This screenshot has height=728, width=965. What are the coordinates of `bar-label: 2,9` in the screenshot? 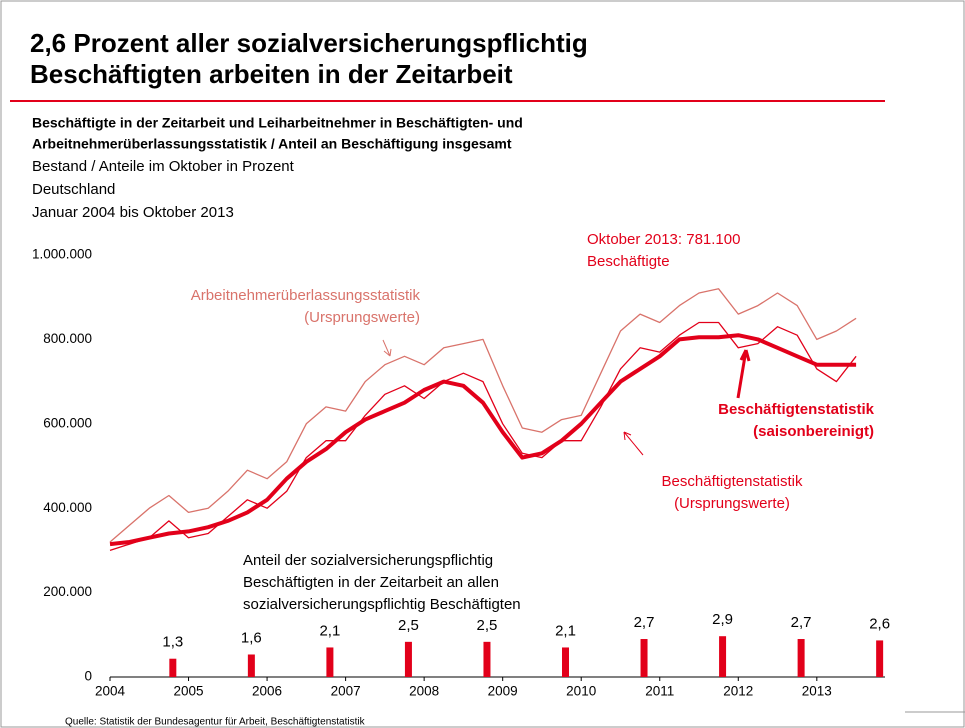 It's located at (722, 619).